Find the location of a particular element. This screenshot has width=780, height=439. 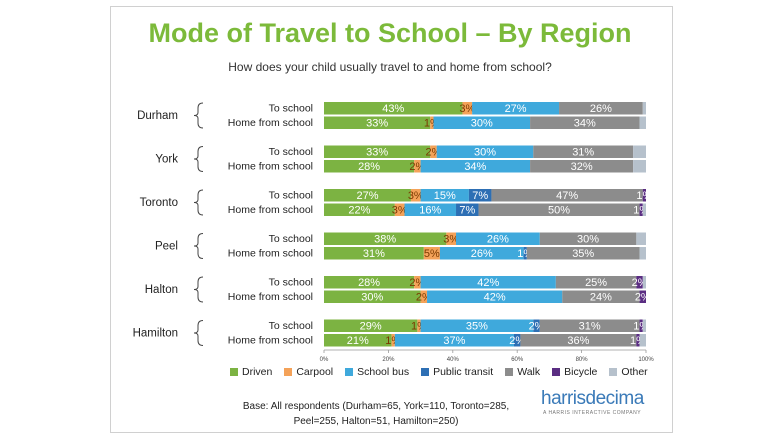

data-label: 2% is located at coordinates (643, 298).